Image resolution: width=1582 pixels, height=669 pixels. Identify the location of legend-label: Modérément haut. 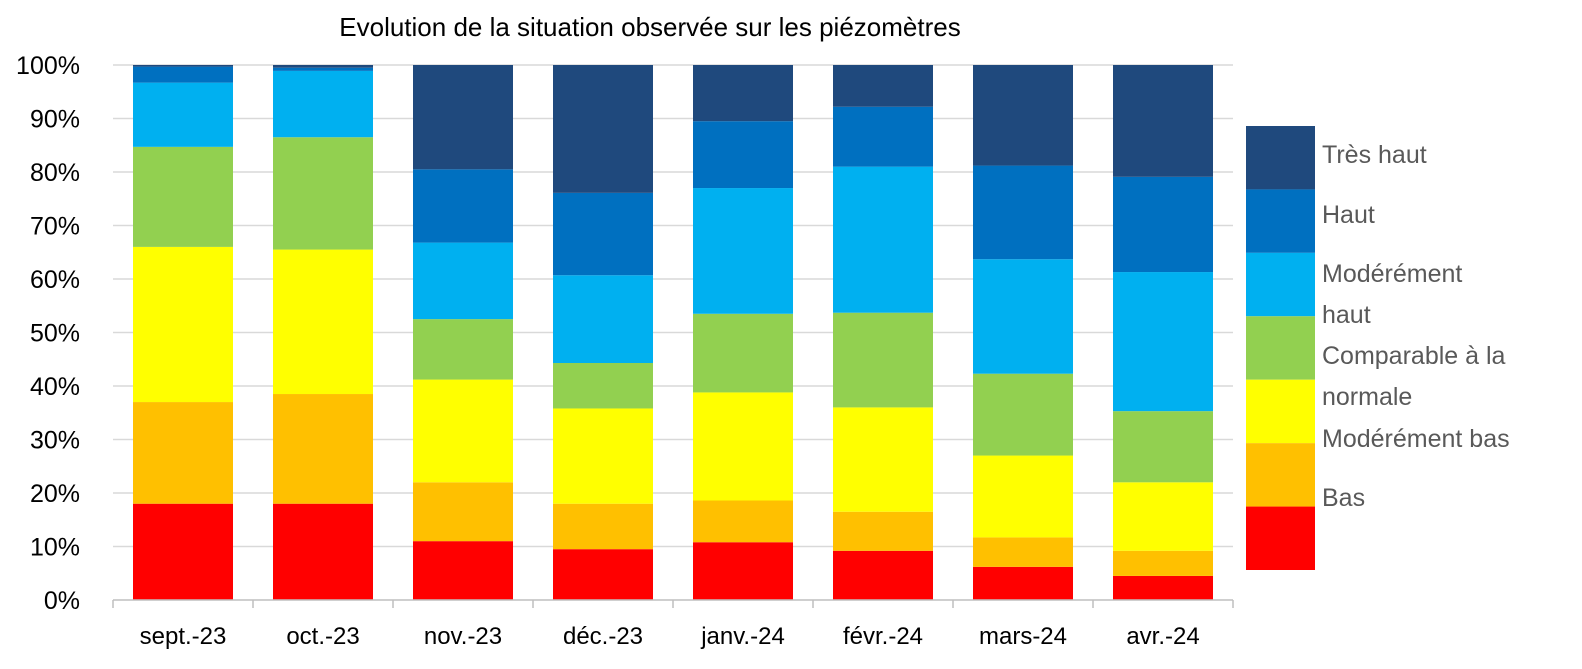
(1392, 294).